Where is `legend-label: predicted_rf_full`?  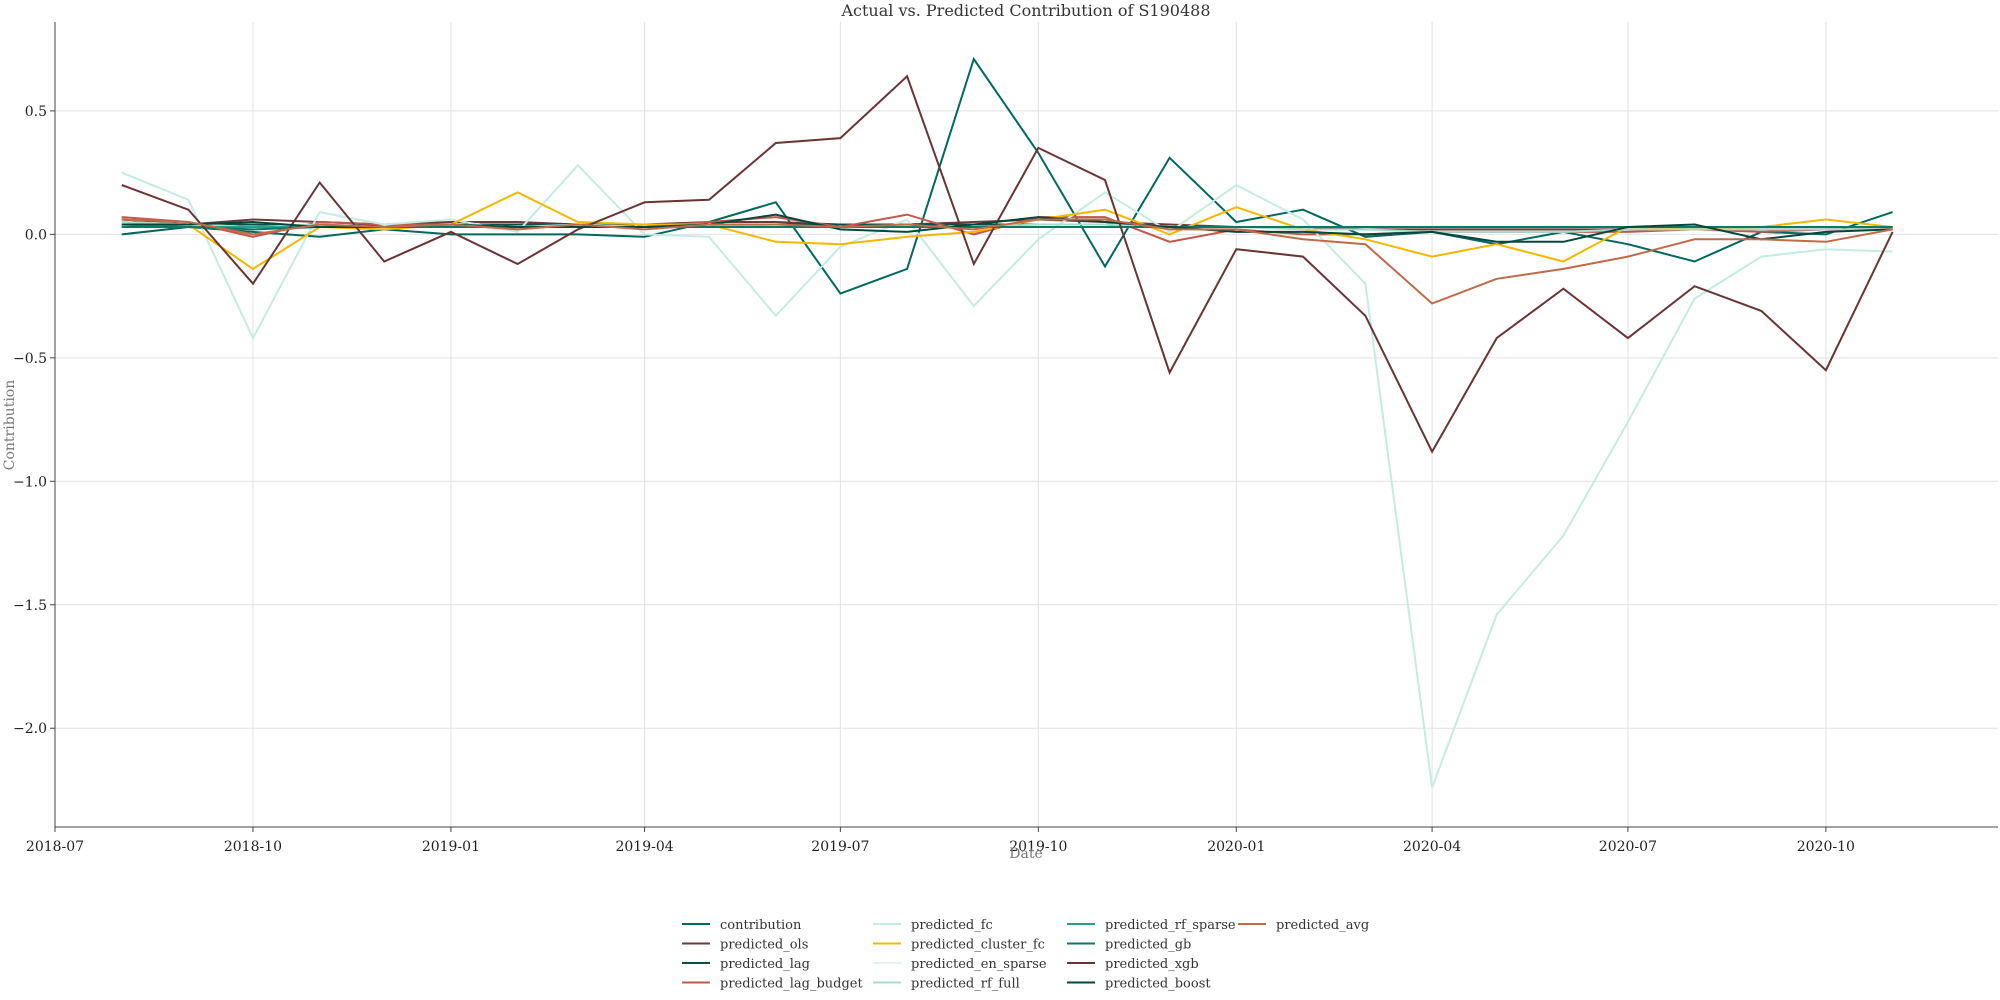 legend-label: predicted_rf_full is located at coordinates (965, 984).